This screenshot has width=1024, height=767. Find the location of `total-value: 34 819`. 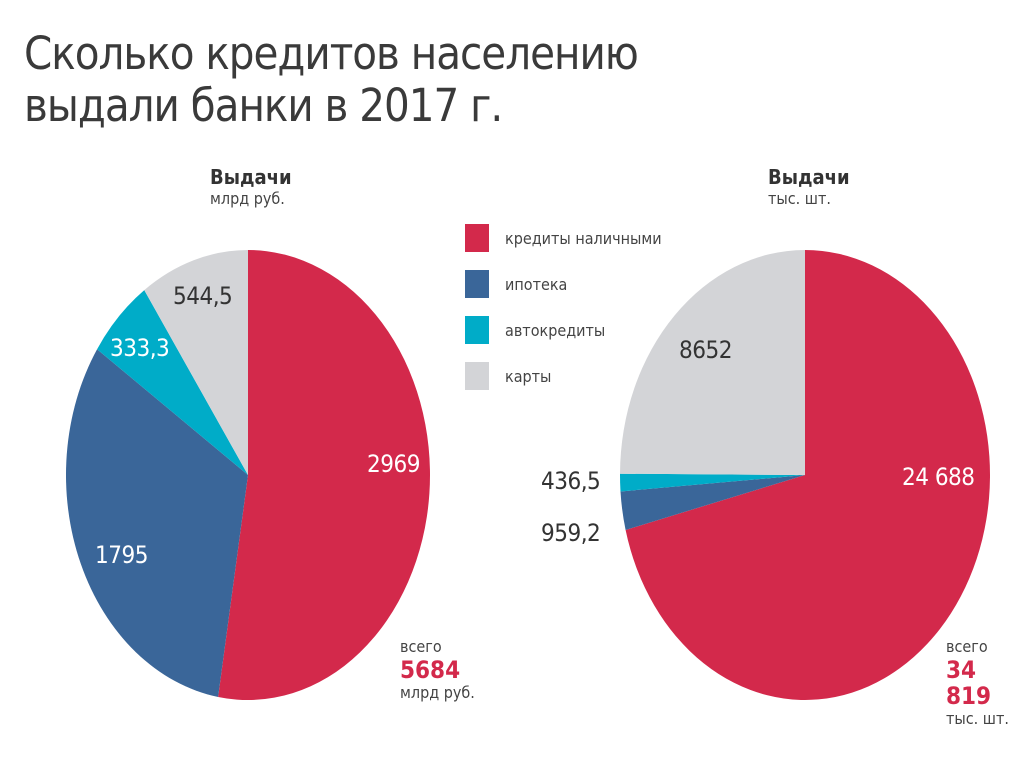

total-value: 34 819 is located at coordinates (969, 683).